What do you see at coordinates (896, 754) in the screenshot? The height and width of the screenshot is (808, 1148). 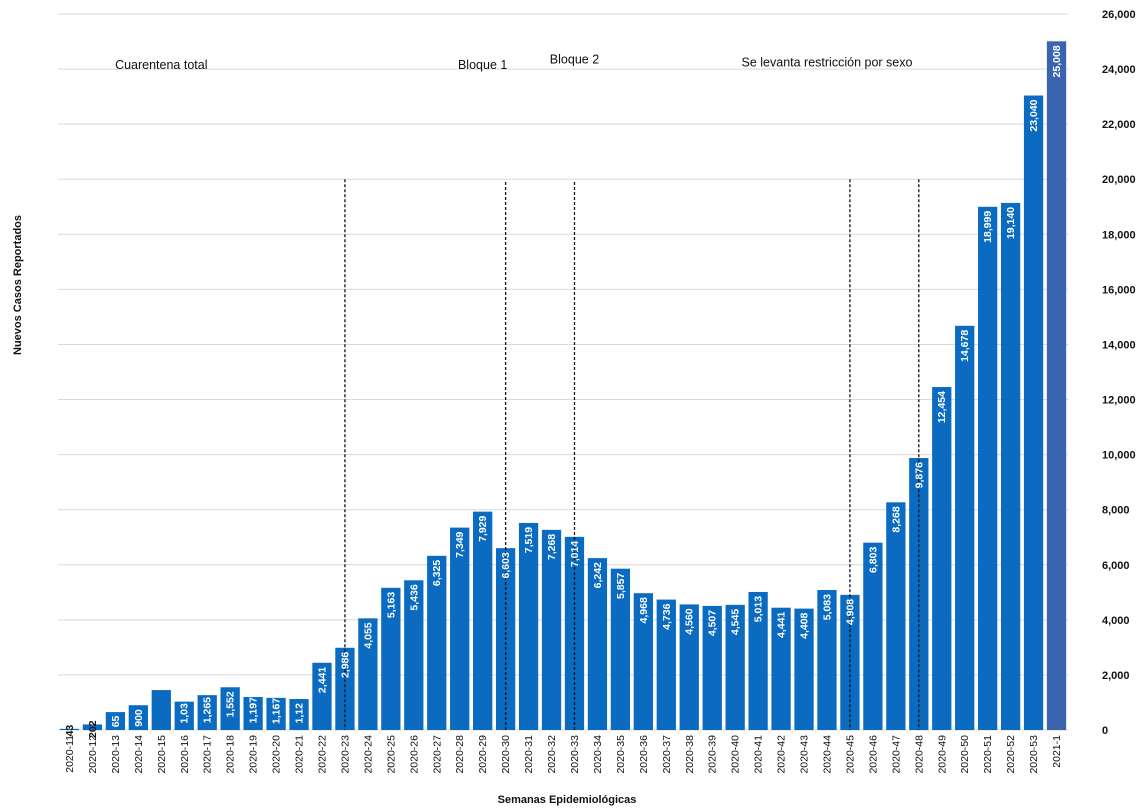 I see `x-tick-label: 2020-47` at bounding box center [896, 754].